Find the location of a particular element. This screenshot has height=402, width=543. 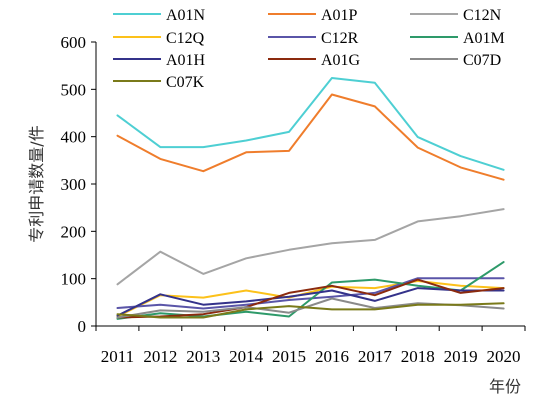

legend-label-a01h: A01H is located at coordinates (186, 60).